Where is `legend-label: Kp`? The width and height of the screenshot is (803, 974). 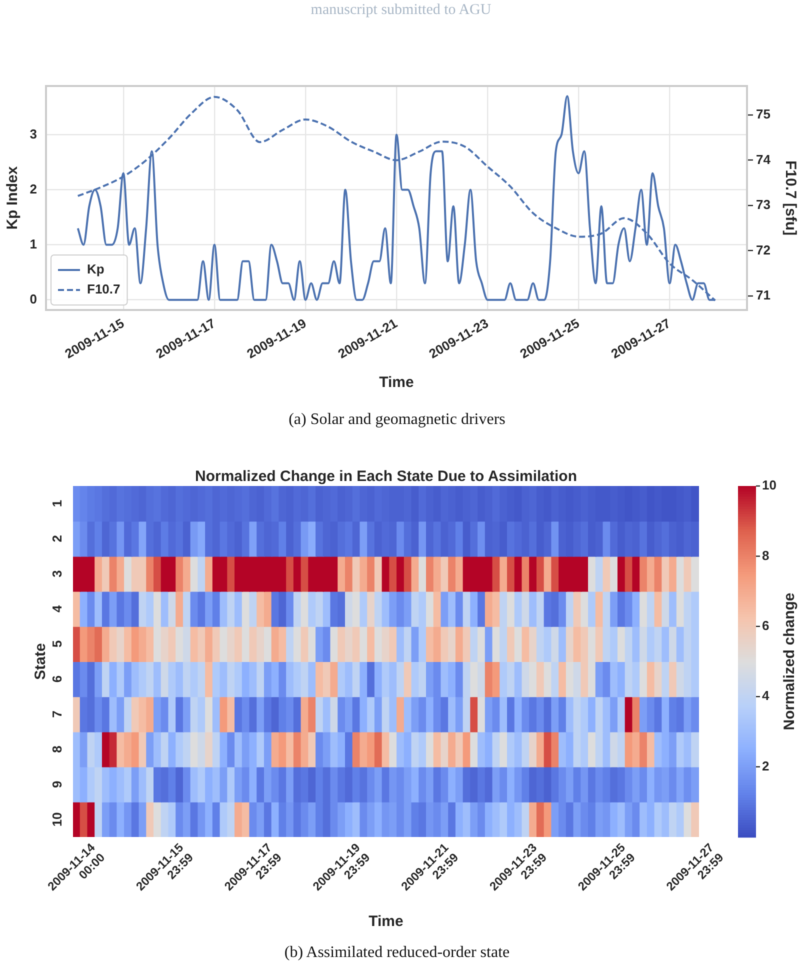
legend-label: Kp is located at coordinates (95, 269).